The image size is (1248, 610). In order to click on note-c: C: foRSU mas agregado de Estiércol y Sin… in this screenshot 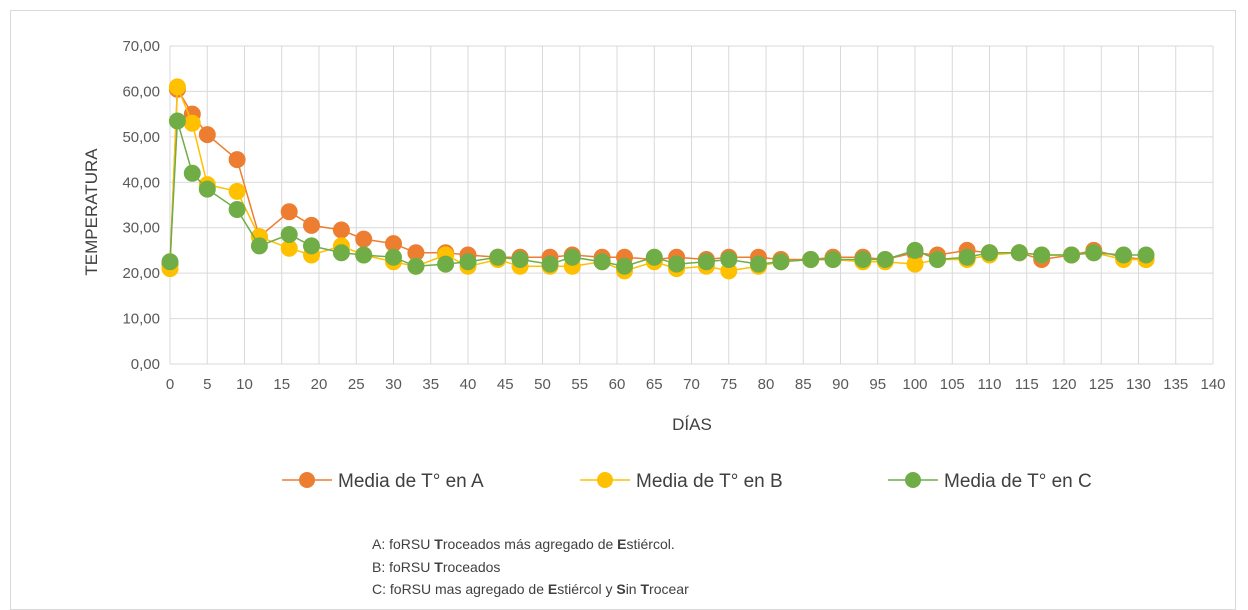, I will do `click(530, 589)`.